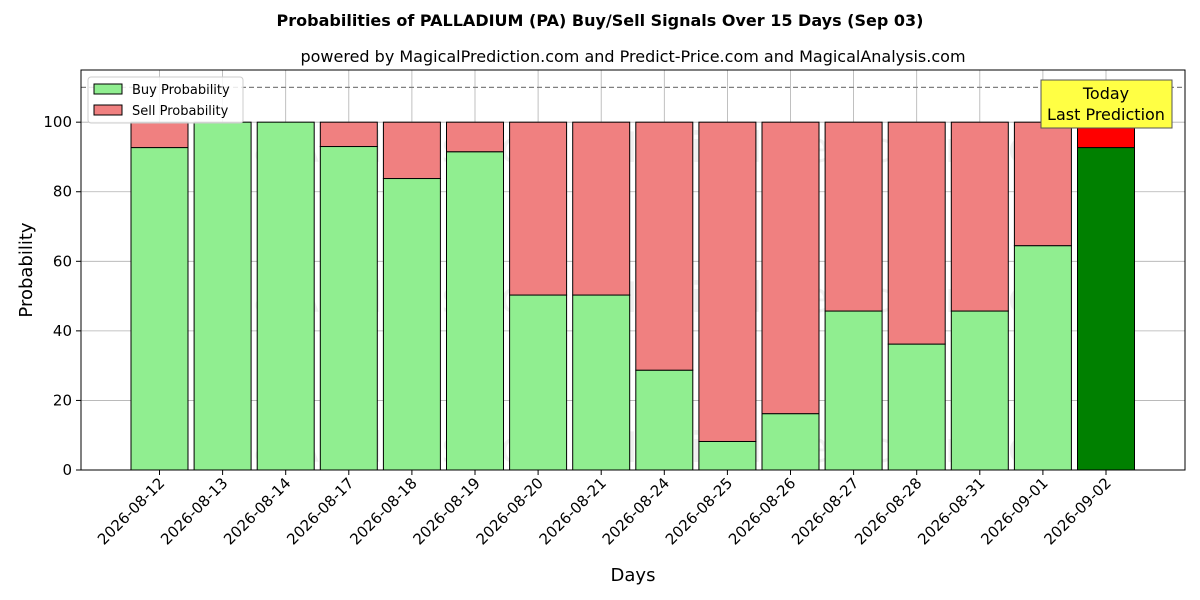  Describe the element at coordinates (180, 111) in the screenshot. I see `legend-label: Sell Probability` at that location.